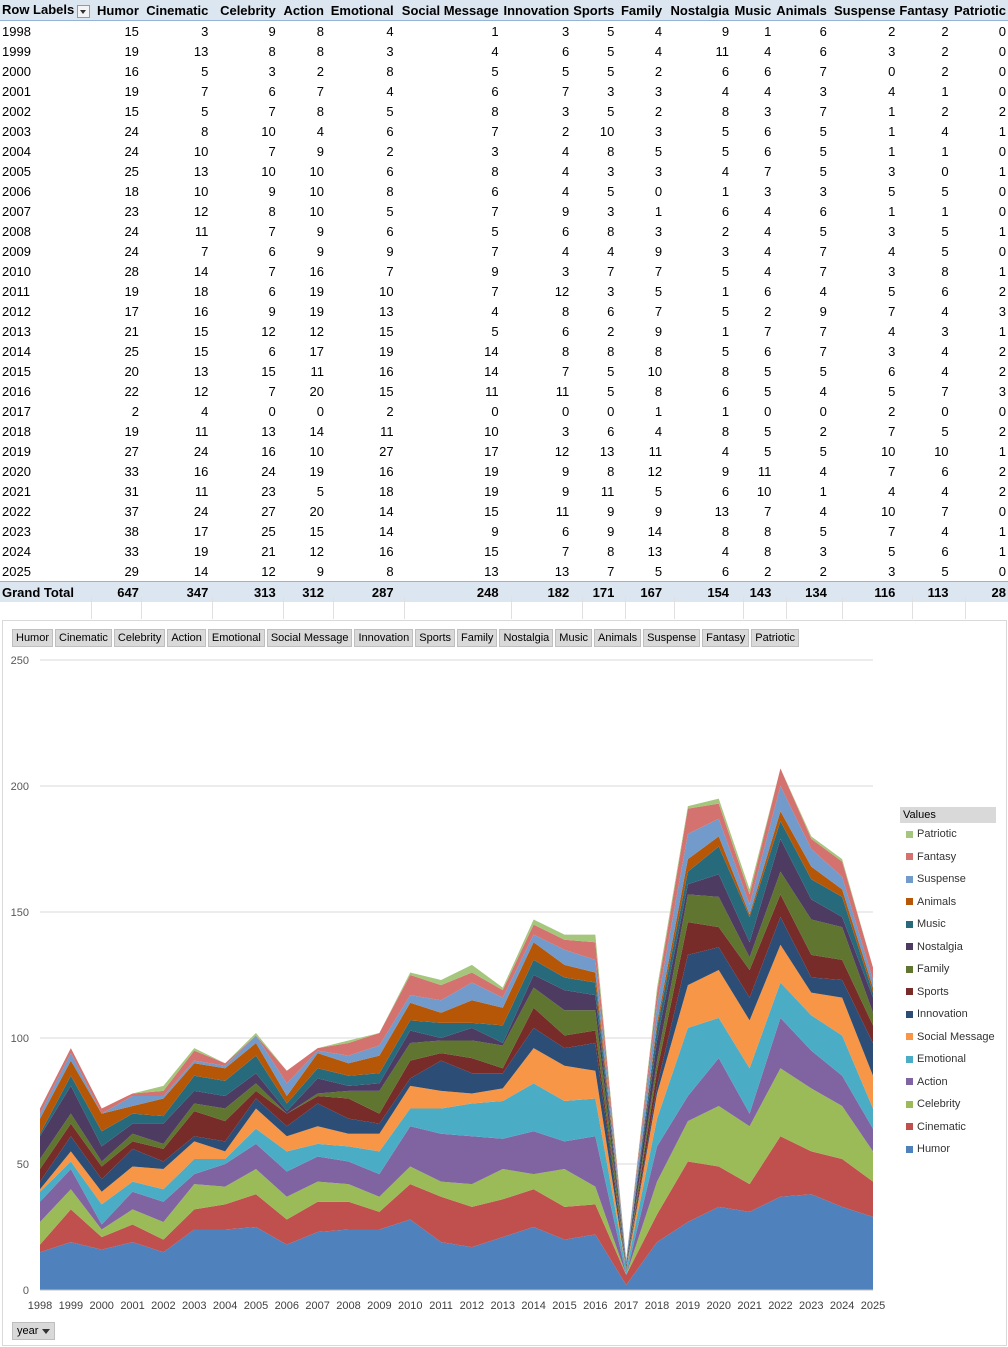 This screenshot has width=1008, height=1347. What do you see at coordinates (948, 857) in the screenshot?
I see `legend-item: Fantasy` at bounding box center [948, 857].